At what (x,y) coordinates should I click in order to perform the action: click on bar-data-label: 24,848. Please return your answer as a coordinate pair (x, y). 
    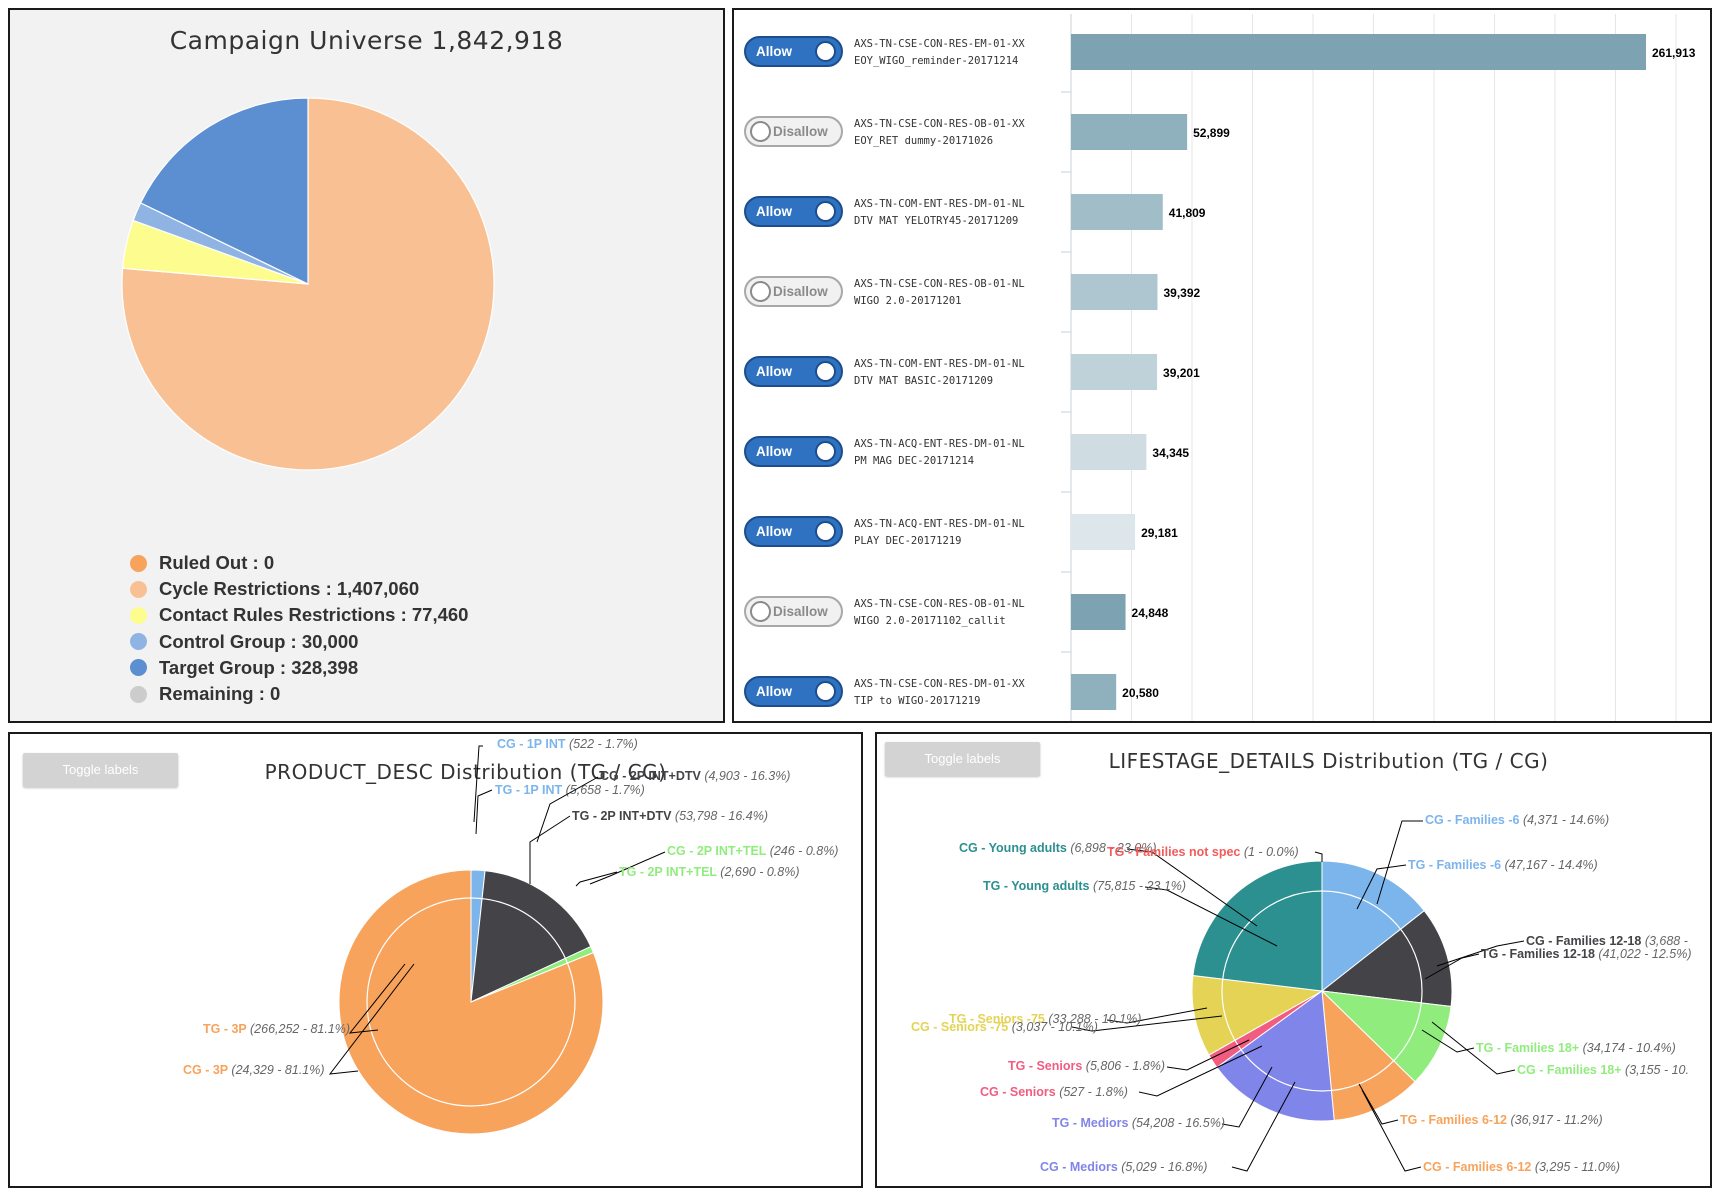
    Looking at the image, I should click on (1150, 613).